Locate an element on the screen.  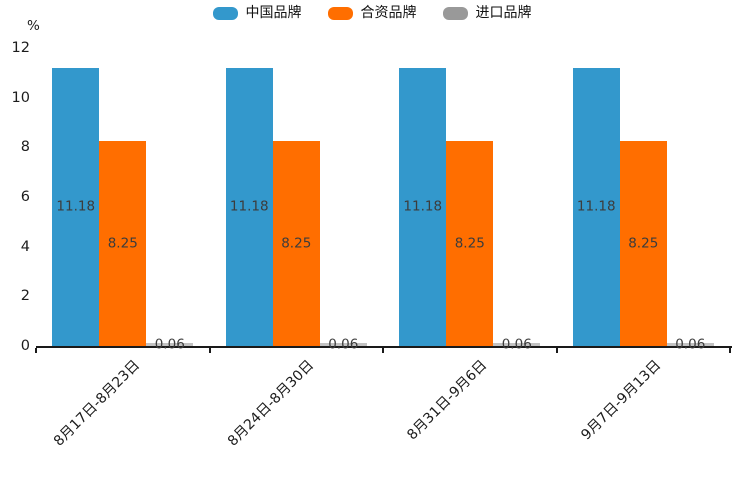
x-category-label: 8月17日-8月23日 is located at coordinates (97, 403).